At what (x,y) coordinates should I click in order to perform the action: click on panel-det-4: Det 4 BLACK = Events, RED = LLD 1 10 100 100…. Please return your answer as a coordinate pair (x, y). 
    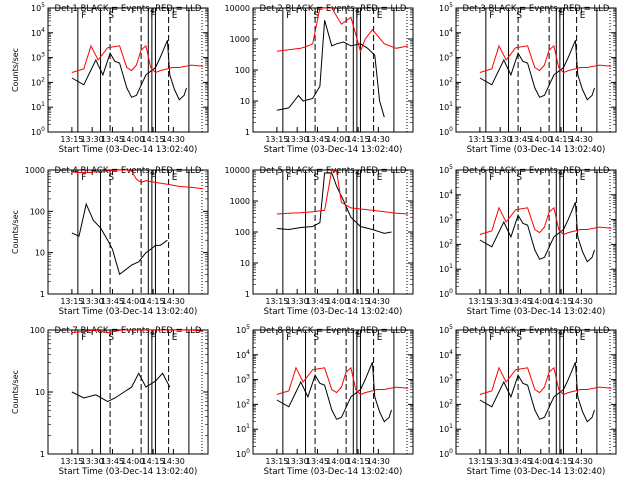
    Looking at the image, I should click on (110, 241).